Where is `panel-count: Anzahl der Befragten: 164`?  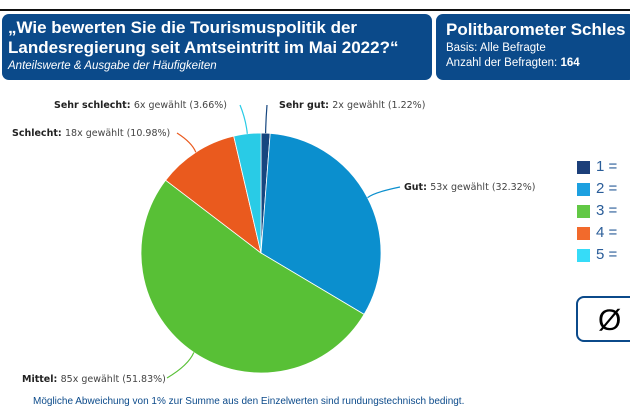 panel-count: Anzahl der Befragten: 164 is located at coordinates (513, 63).